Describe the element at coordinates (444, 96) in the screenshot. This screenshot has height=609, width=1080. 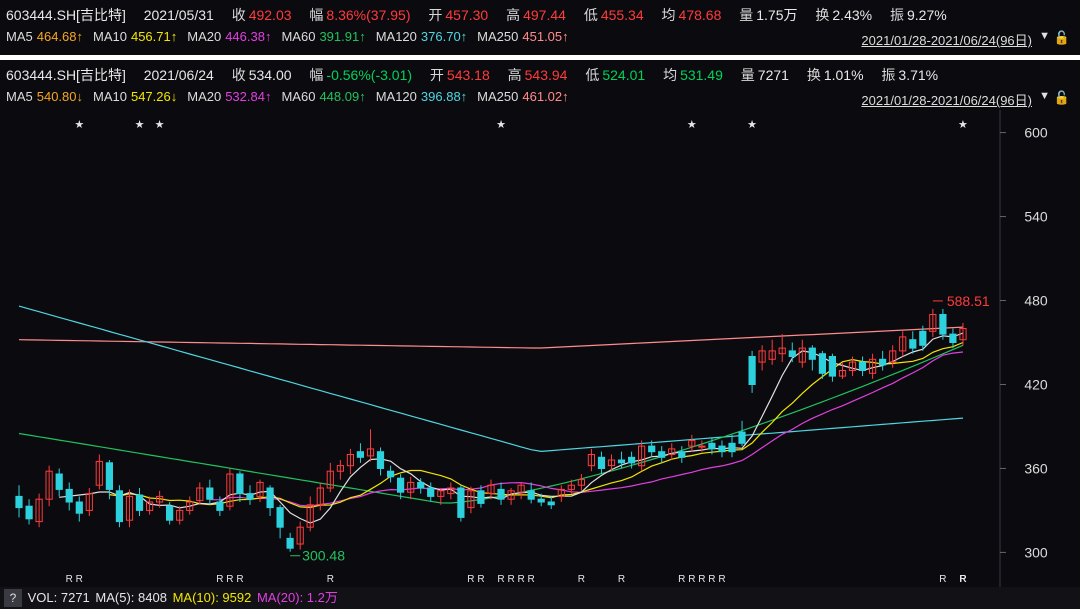
I see `main-ma120-value: 396.88↑` at that location.